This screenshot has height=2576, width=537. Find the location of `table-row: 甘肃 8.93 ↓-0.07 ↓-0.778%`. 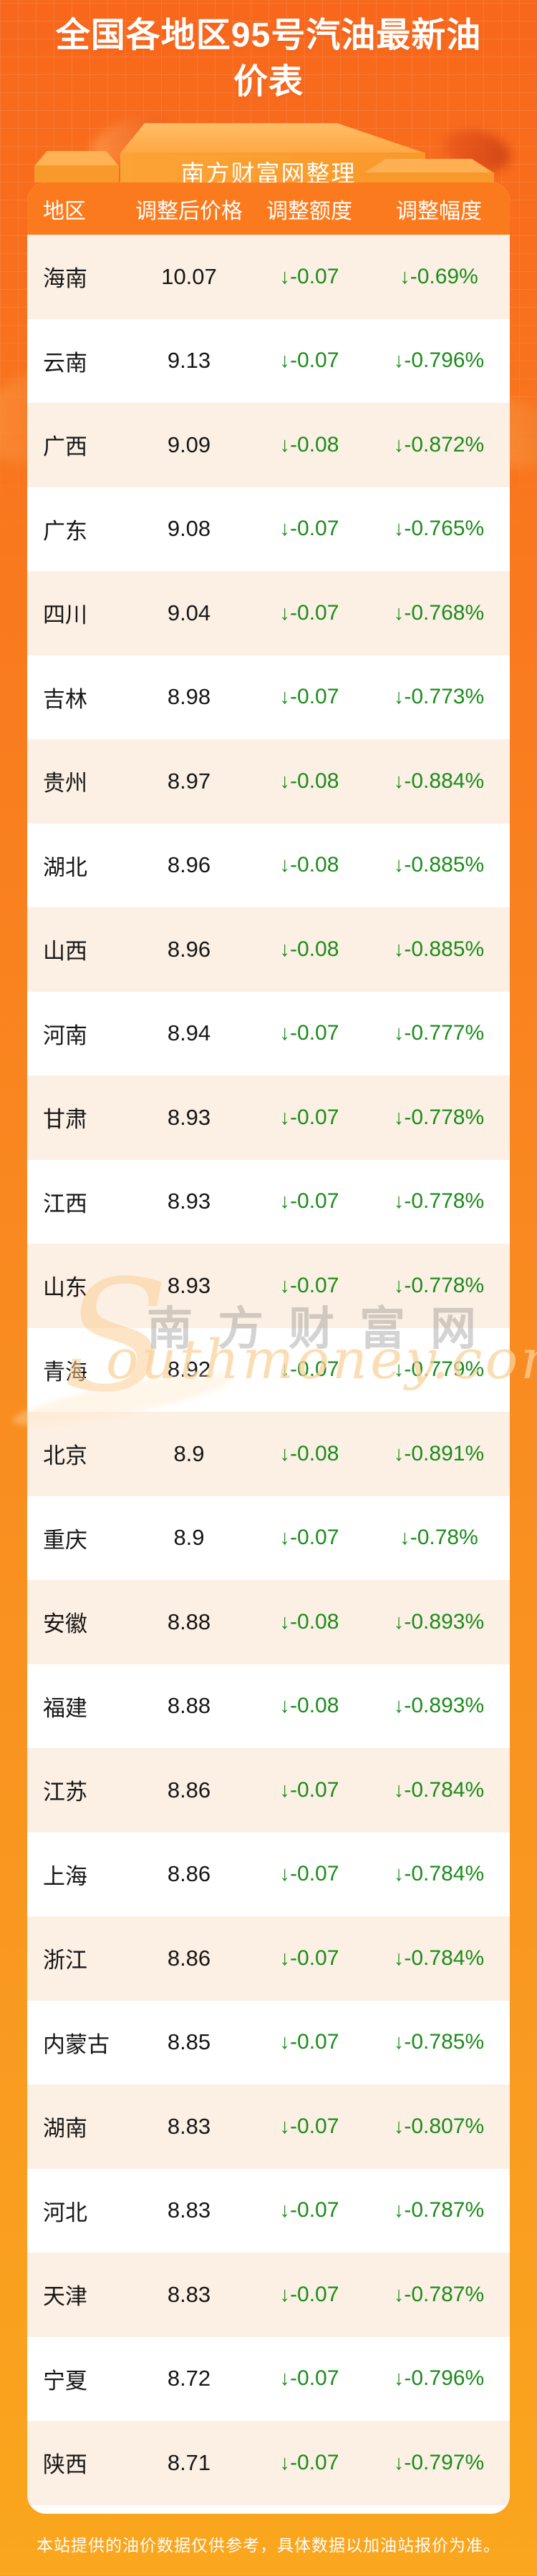

table-row: 甘肃 8.93 ↓-0.07 ↓-0.778% is located at coordinates (268, 1117).